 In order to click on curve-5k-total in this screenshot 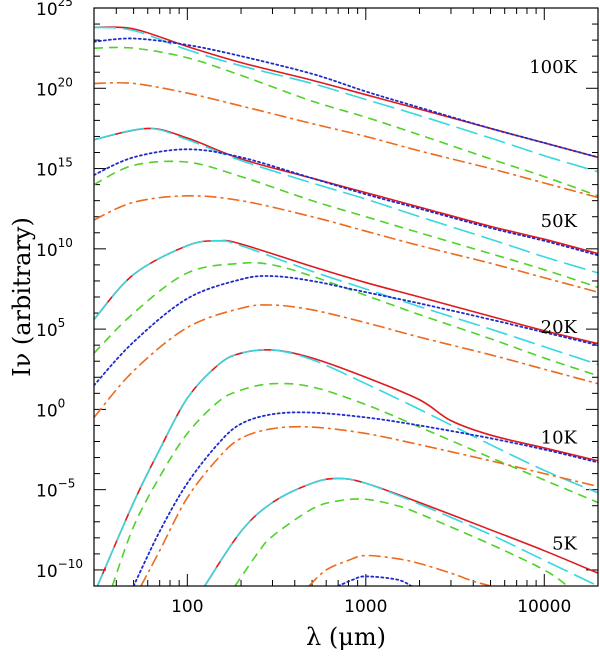, I will do `click(400, 531)`.